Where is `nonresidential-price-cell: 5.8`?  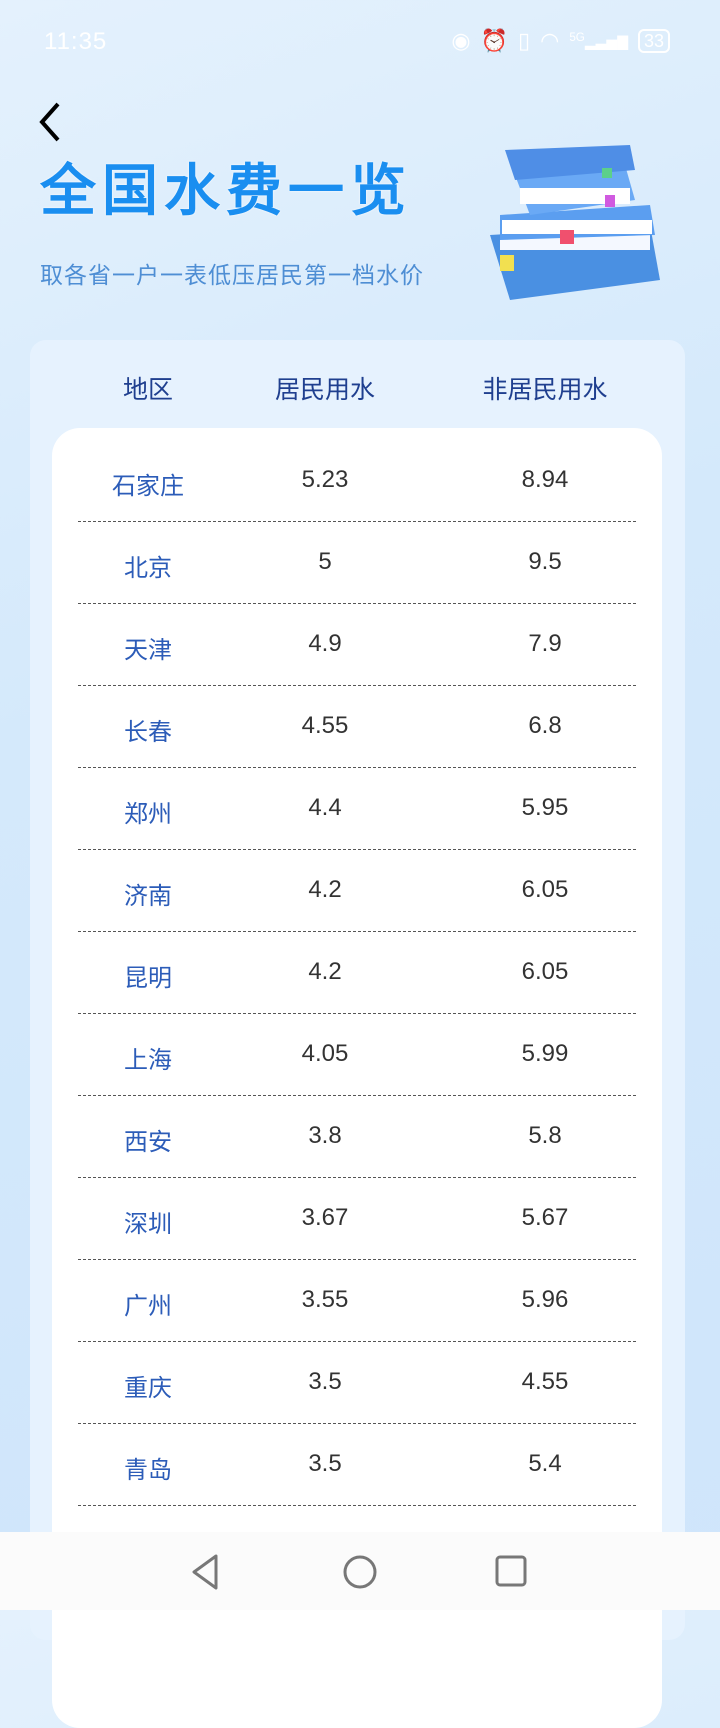
nonresidential-price-cell: 5.8 is located at coordinates (545, 1135).